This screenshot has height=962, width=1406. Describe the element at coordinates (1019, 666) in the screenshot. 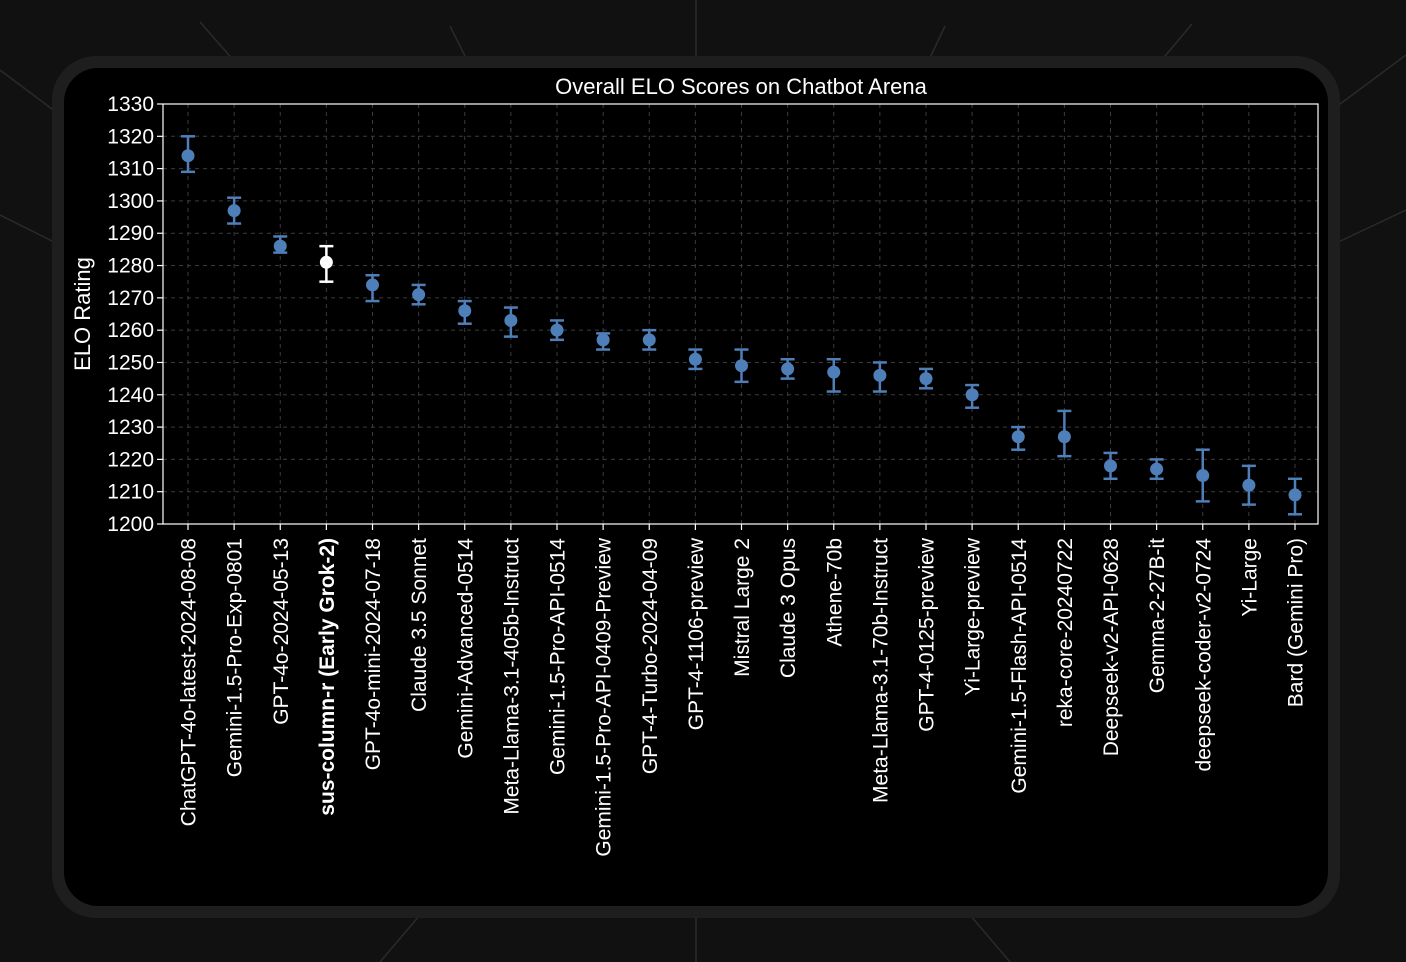

I see `x-tick-label: Gemini-1.5-Flash-API-0514` at that location.